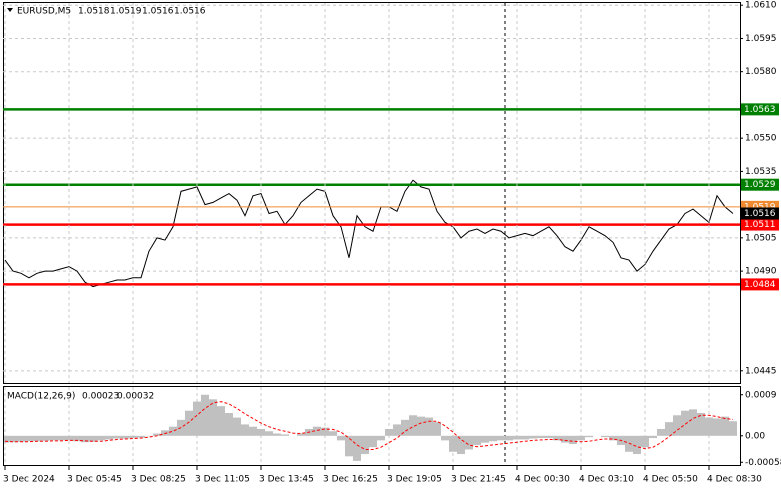 The image size is (781, 489). I want to click on collapse-icon, so click(10, 10).